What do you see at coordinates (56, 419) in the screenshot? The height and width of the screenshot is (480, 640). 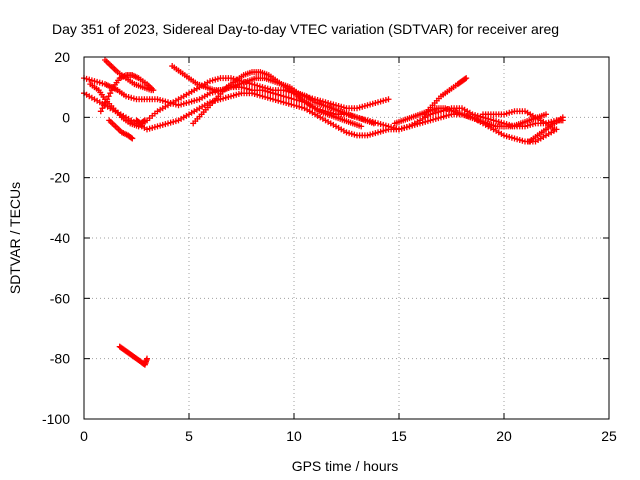 I see `y-tick-label: -100` at bounding box center [56, 419].